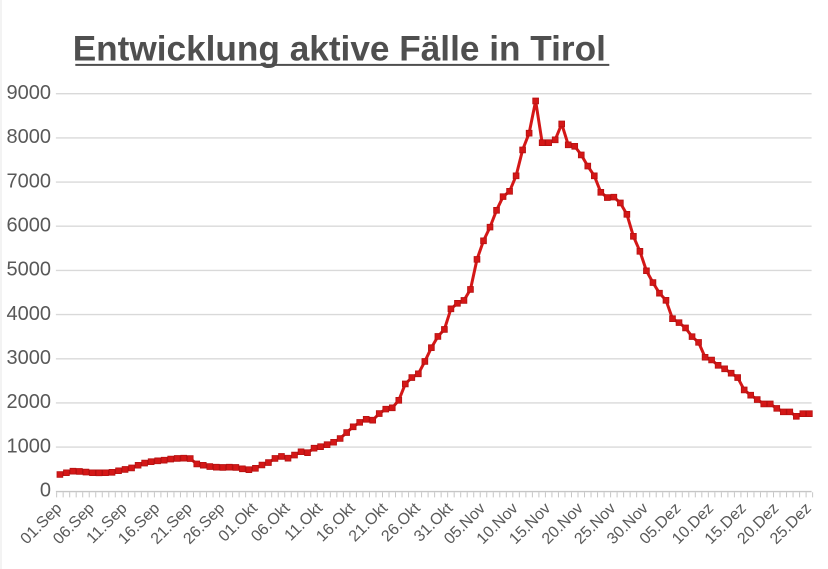 The image size is (828, 569). Describe the element at coordinates (339, 49) in the screenshot. I see `svg-text:Entwicklung aktive Fälle in Ti: Entwicklung aktive Fälle in Tirol` at that location.